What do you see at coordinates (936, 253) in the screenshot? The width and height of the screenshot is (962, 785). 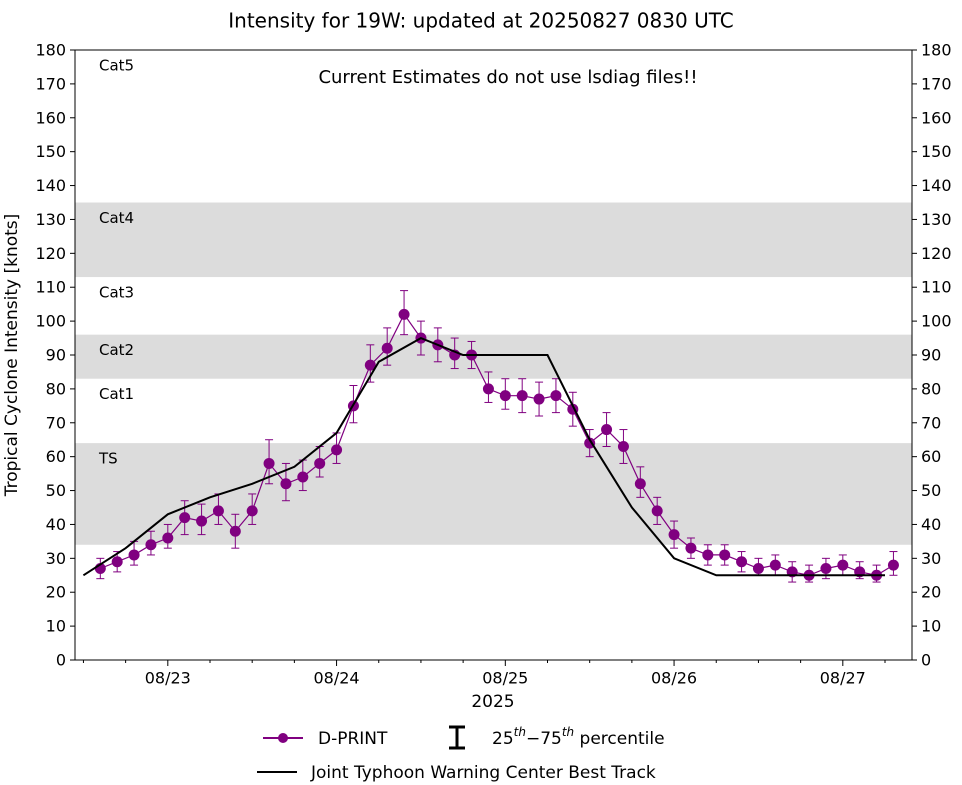 I see `y2-tick-label: 120` at bounding box center [936, 253].